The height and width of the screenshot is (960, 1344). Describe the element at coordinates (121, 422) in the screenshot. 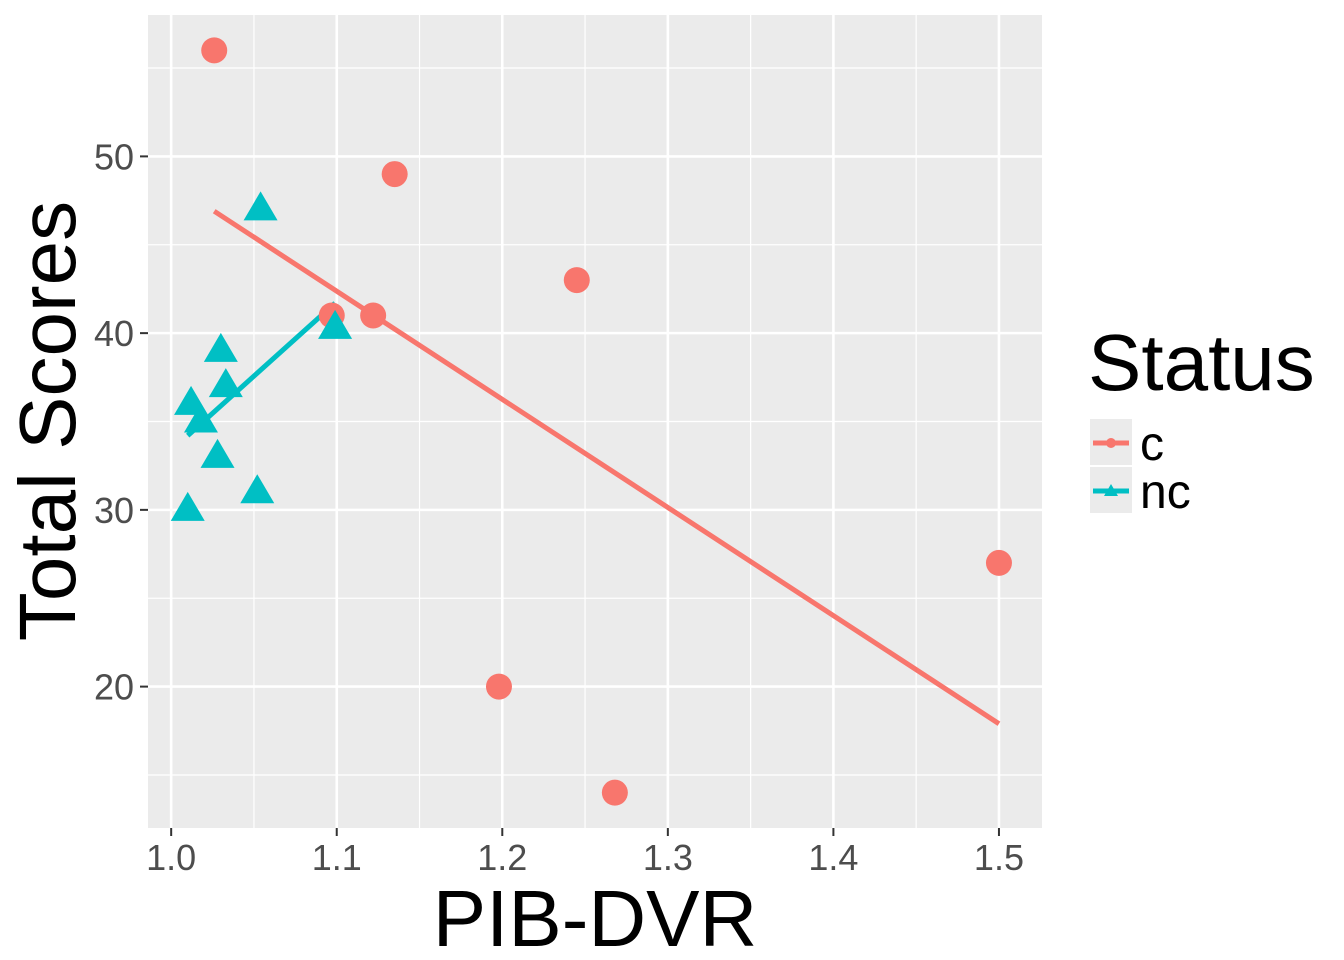

I see `y-axis-ticks: 20 30 40 50` at that location.